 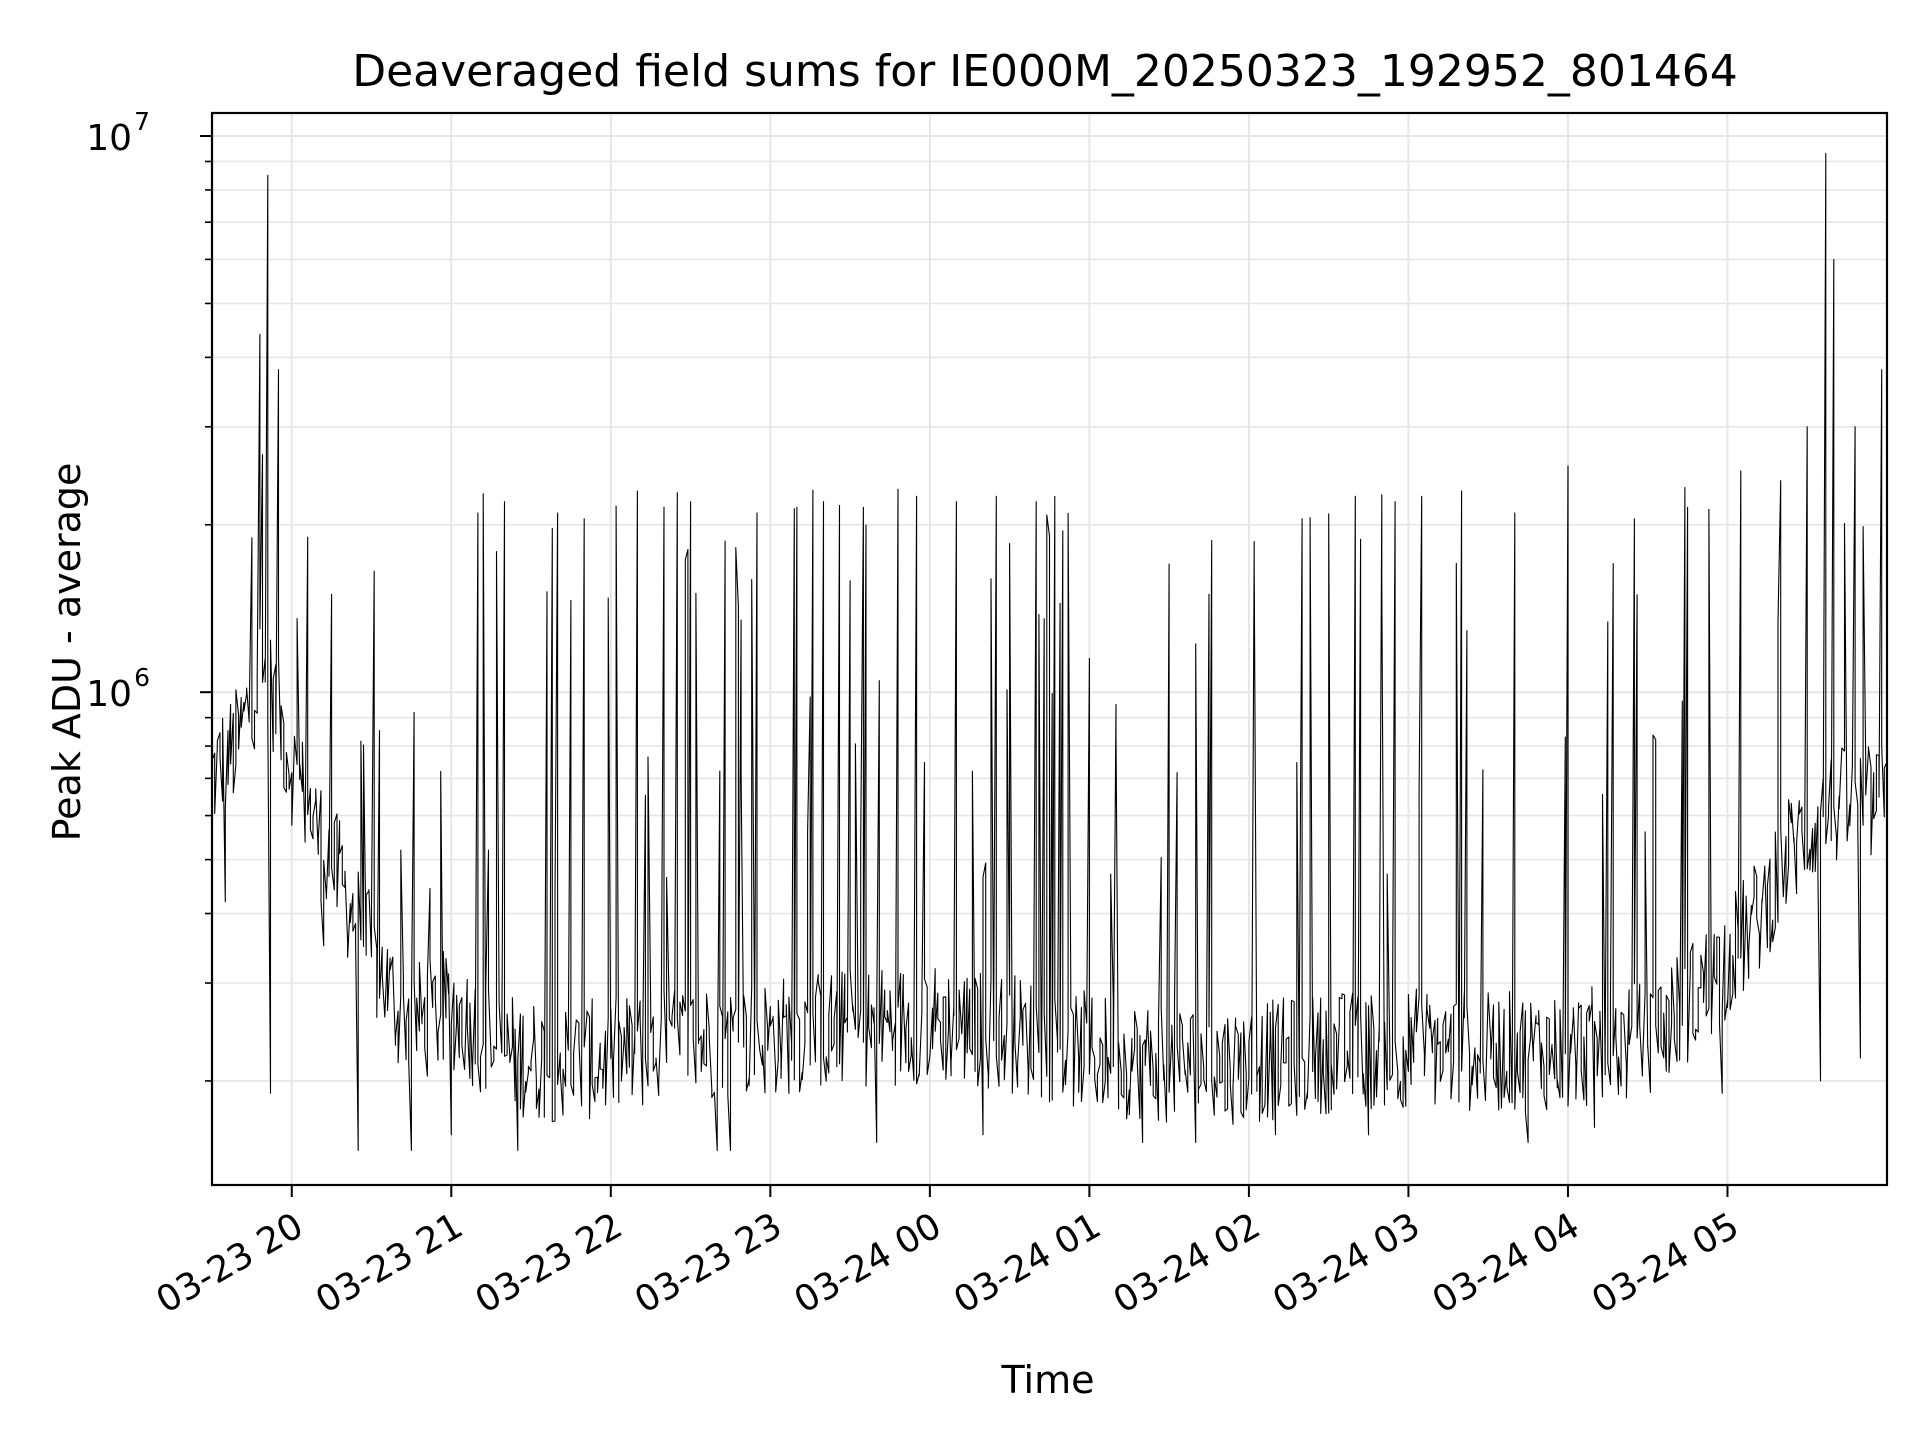 I want to click on y-axis: 10⁶ 10⁷, so click(x=149, y=594).